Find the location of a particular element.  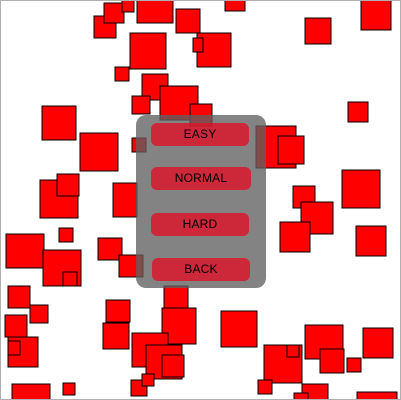

hard-button: HARD is located at coordinates (200, 224).